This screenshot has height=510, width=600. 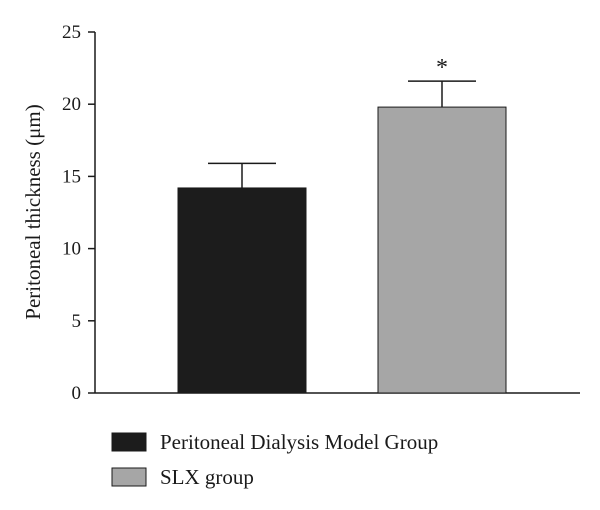 I want to click on significance-marker: *, so click(x=442, y=68).